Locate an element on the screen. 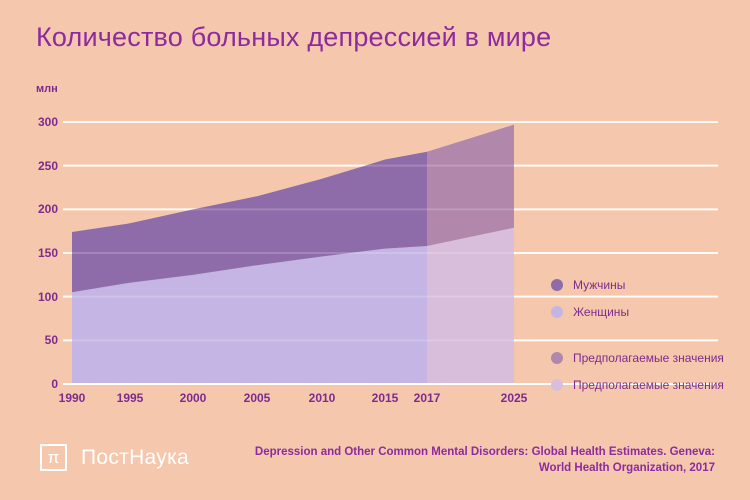 The image size is (750, 500). legend-item-women-forecast: Предполагаемые значения is located at coordinates (637, 385).